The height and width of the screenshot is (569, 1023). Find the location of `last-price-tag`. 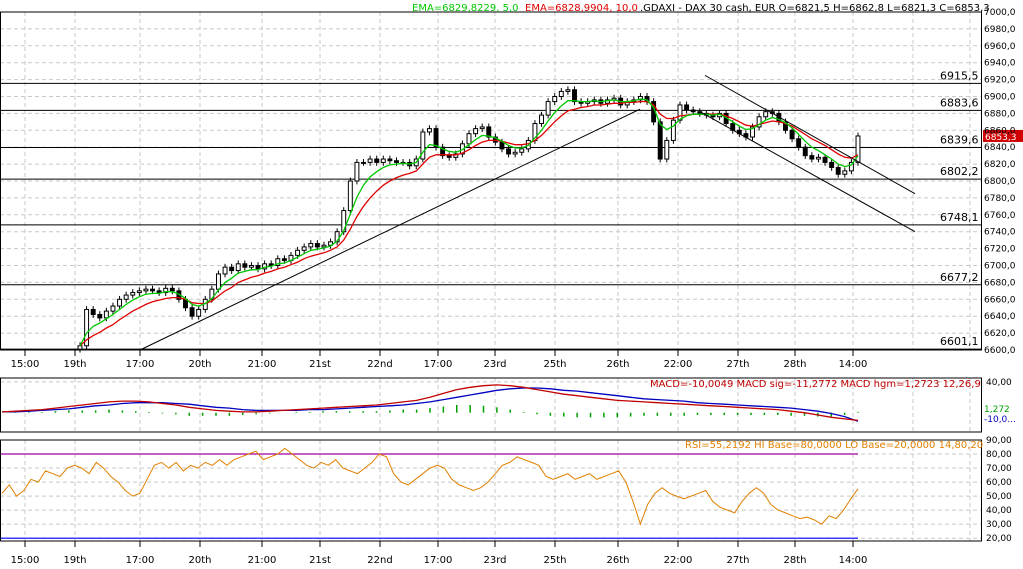

last-price-tag is located at coordinates (1003, 135).